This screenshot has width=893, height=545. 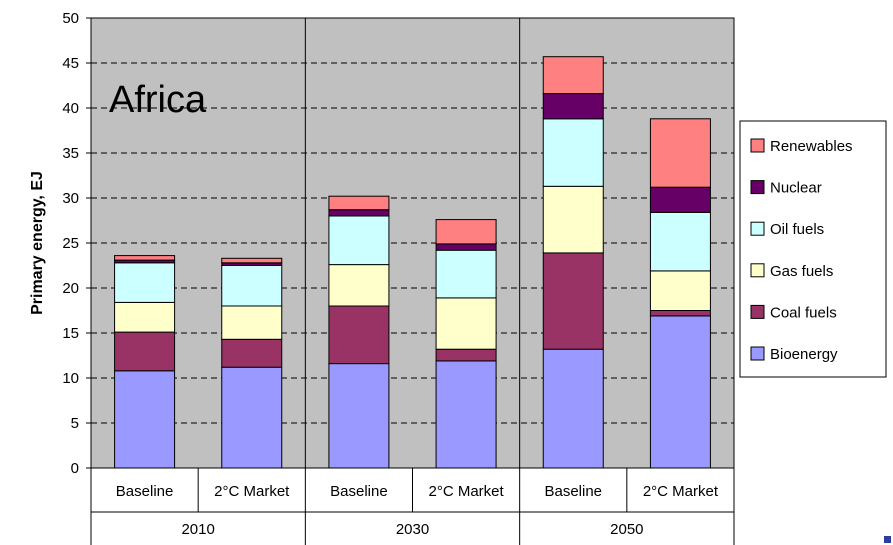 What do you see at coordinates (70, 108) in the screenshot?
I see `y-tick-label: 40` at bounding box center [70, 108].